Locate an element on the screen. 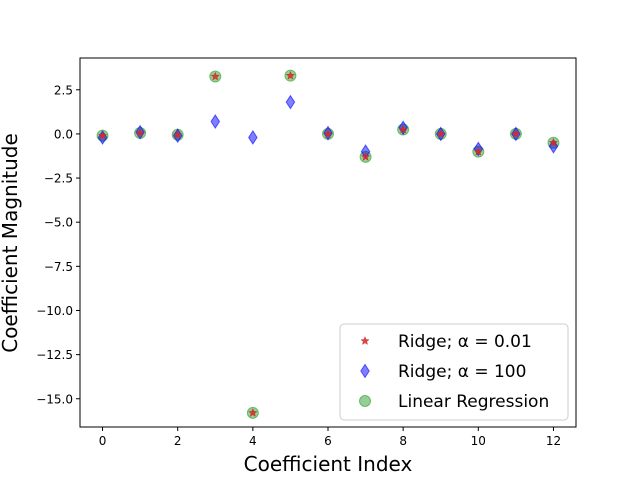  y-tick-label: −5.0 is located at coordinates (58, 223).